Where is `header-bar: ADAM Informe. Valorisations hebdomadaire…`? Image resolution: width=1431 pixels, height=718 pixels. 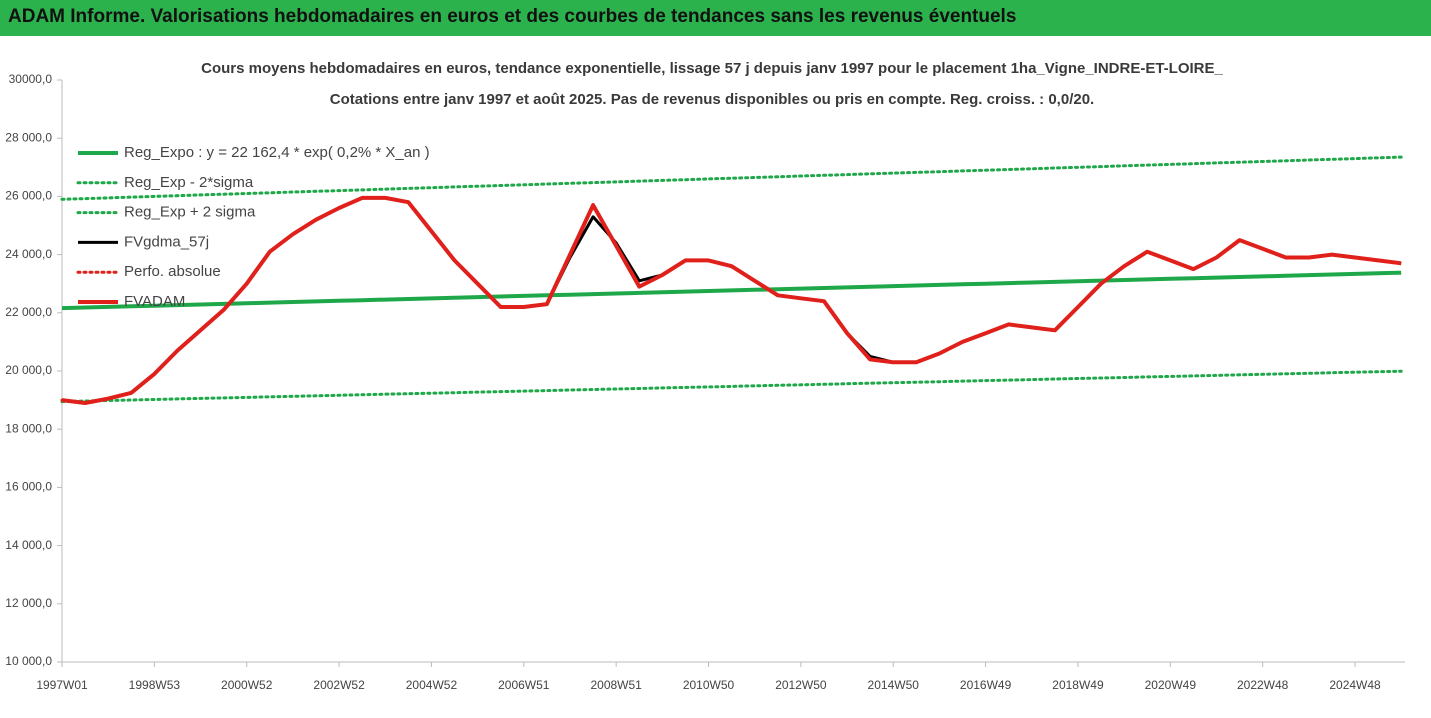 header-bar: ADAM Informe. Valorisations hebdomadaire… is located at coordinates (715, 18).